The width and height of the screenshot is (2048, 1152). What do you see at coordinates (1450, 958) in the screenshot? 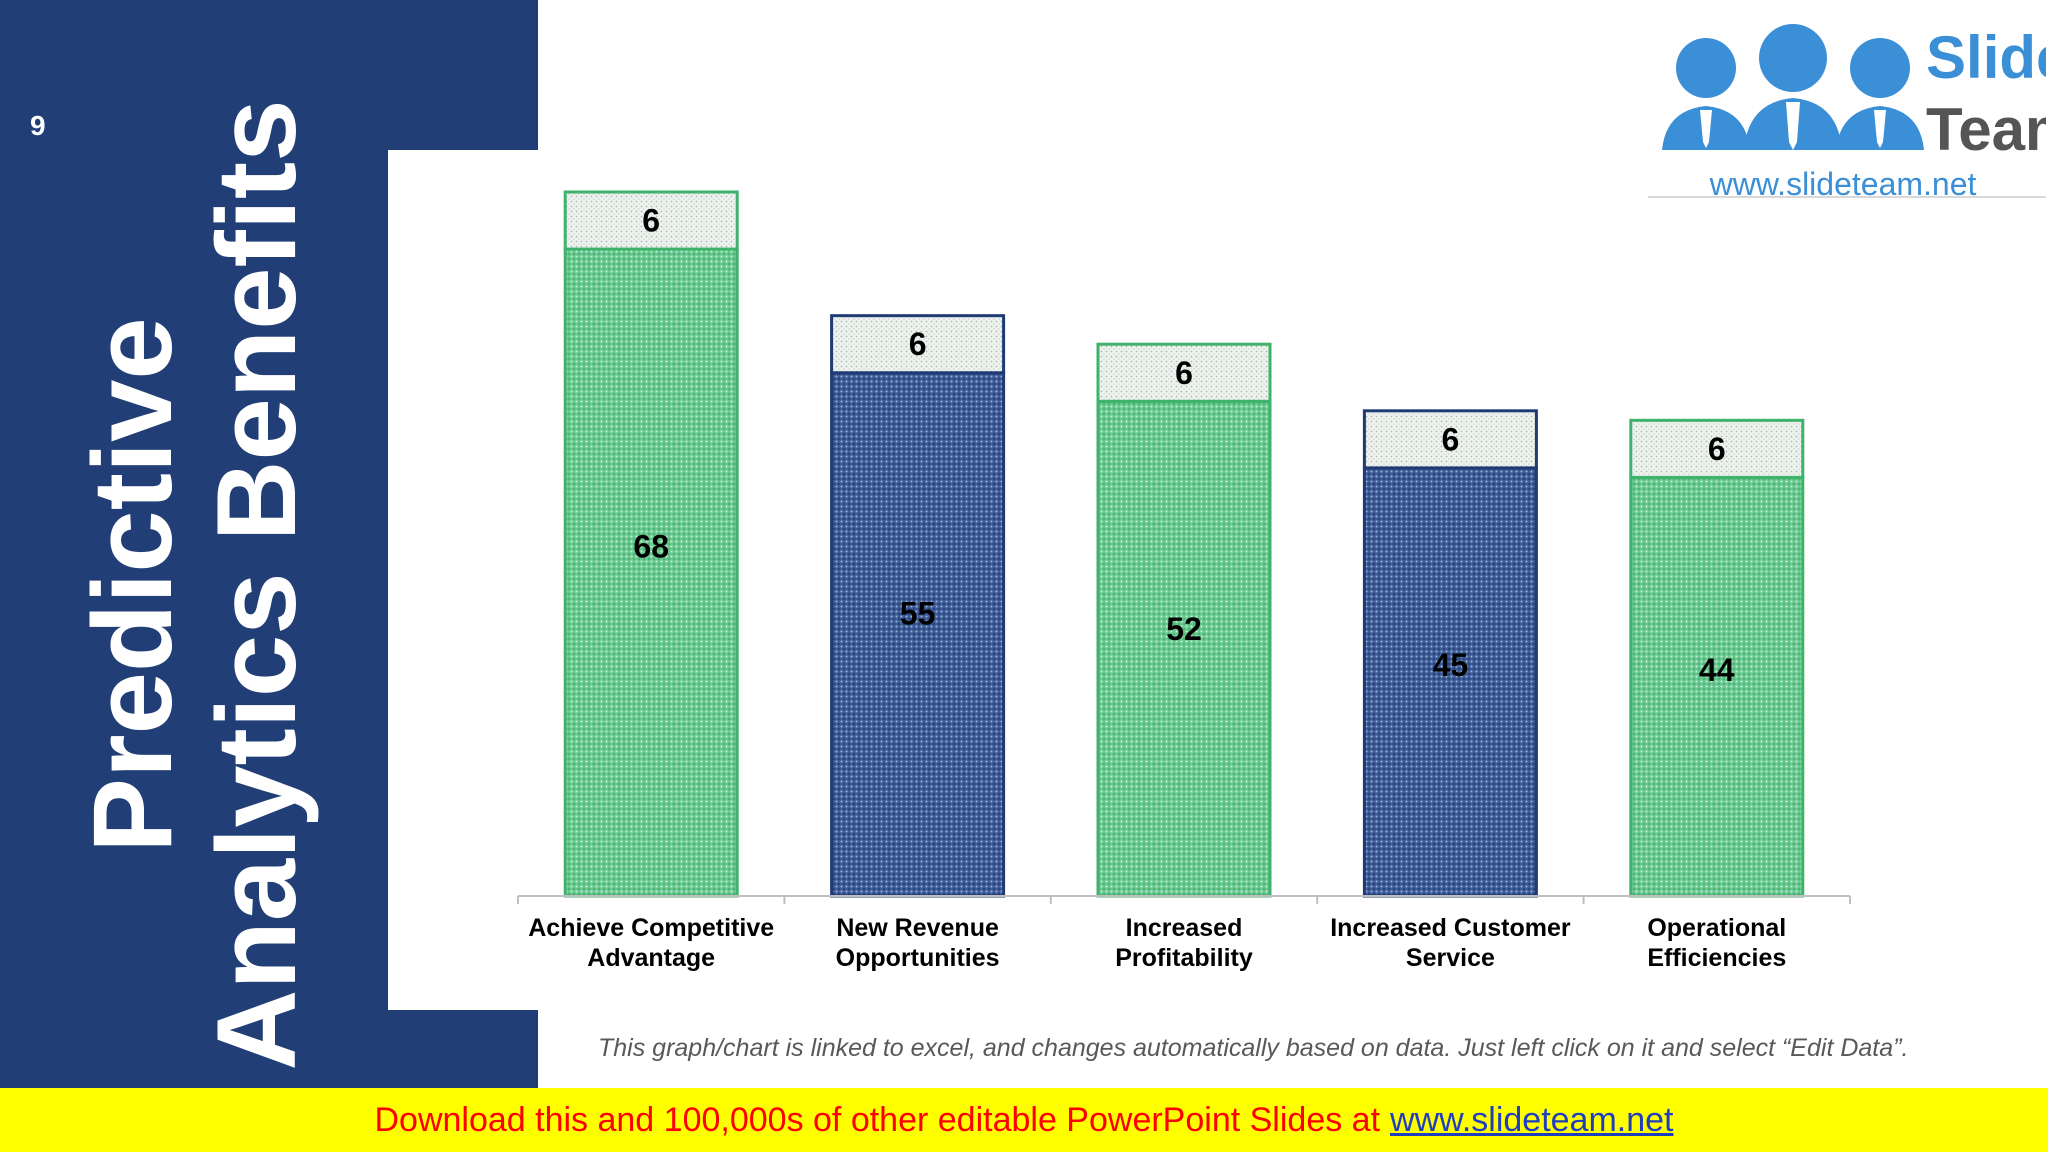
I see `x-tick-label: Service` at bounding box center [1450, 958].